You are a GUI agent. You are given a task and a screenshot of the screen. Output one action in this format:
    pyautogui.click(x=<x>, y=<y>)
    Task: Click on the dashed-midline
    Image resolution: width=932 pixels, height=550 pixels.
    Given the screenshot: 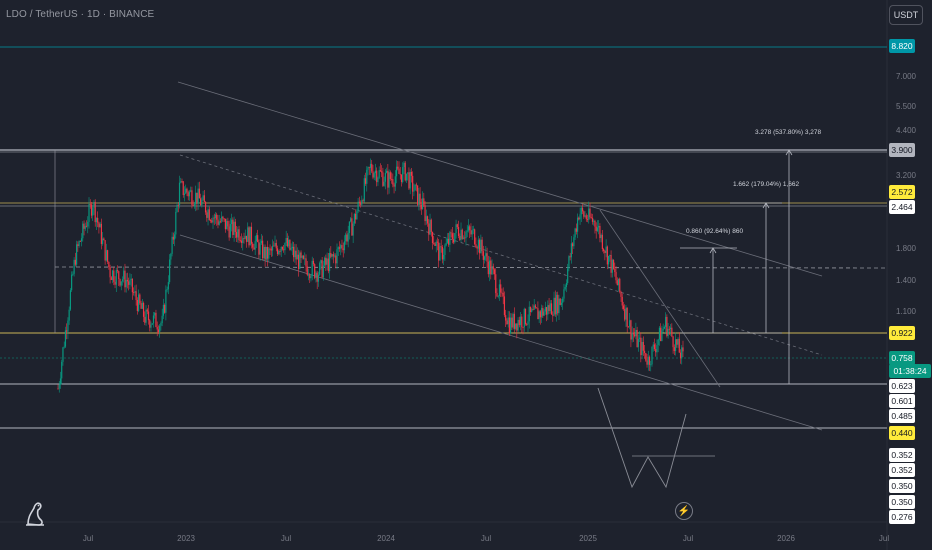 What is the action you would take?
    pyautogui.click(x=471, y=267)
    